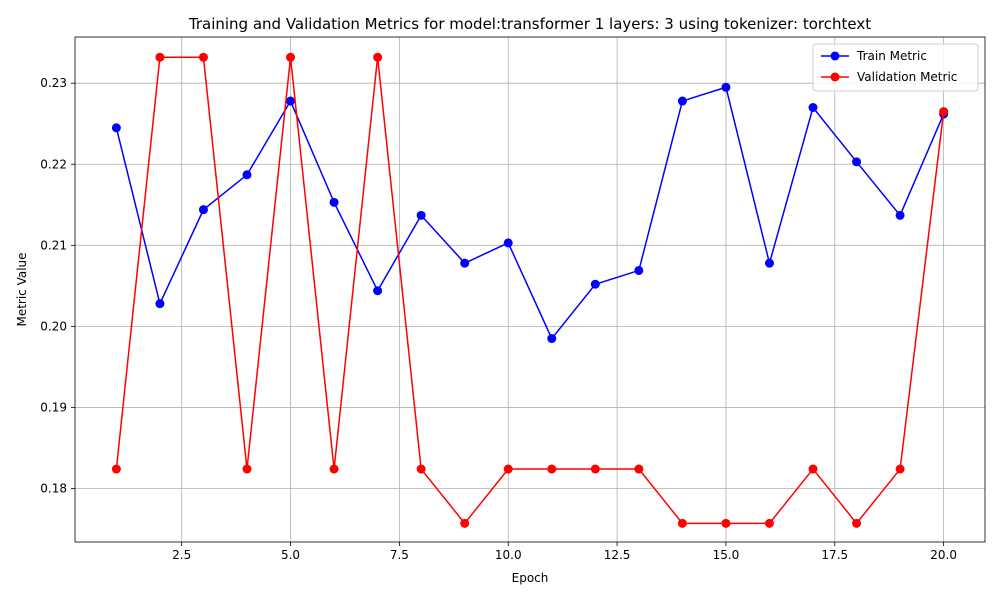  What do you see at coordinates (564, 552) in the screenshot?
I see `x-axis-ticks: 2.5 5.0 7.5 10.0 12.5 15.0 17.5 20.0` at bounding box center [564, 552].